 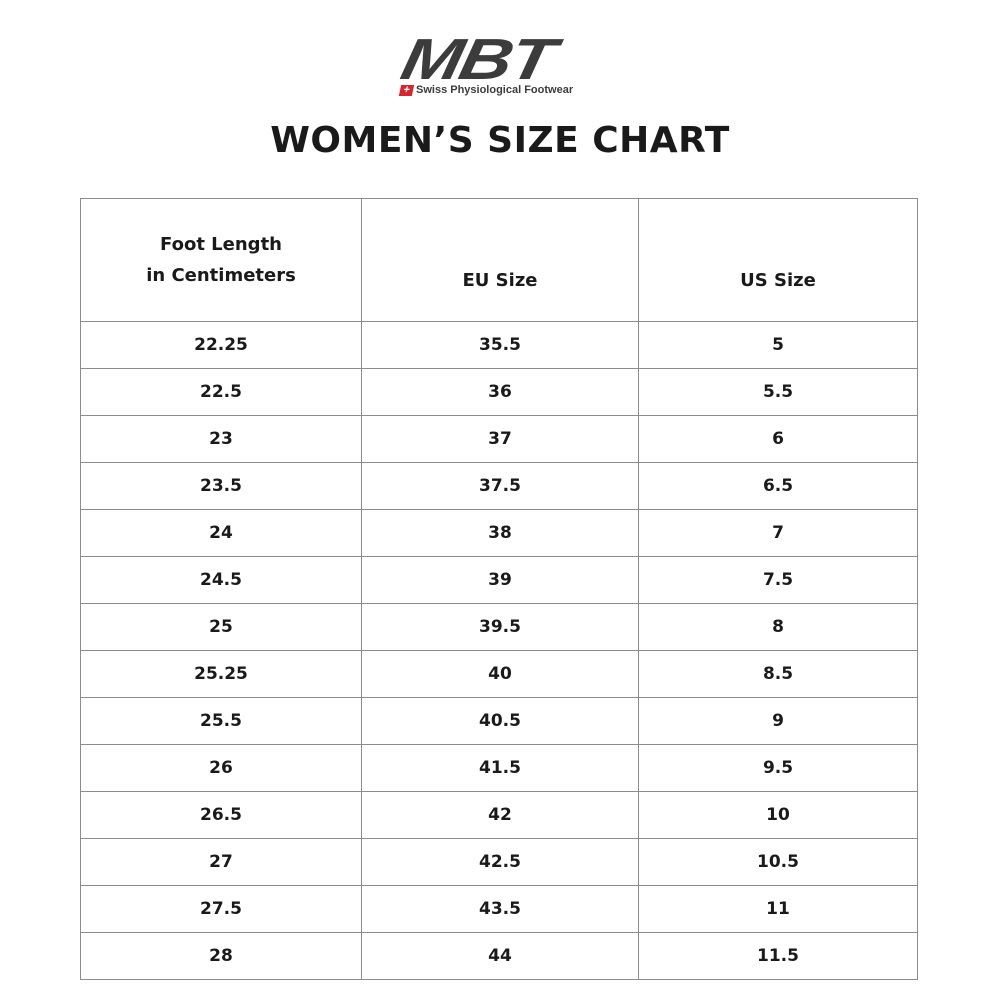 I want to click on table-row: 25.25 40 8.5, so click(x=499, y=674).